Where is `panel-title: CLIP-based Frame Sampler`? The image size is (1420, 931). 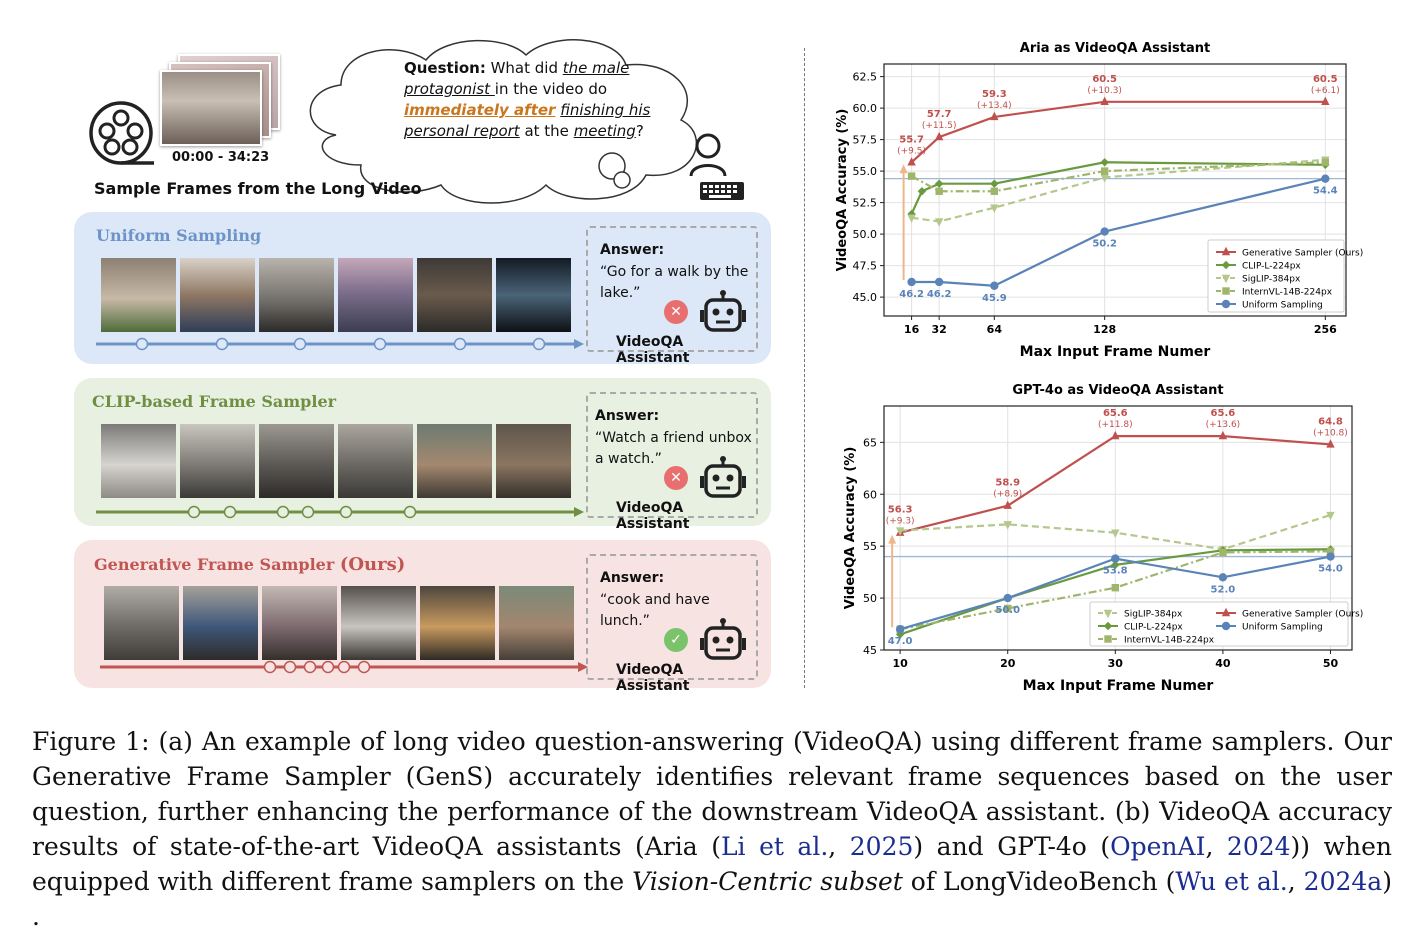
panel-title: CLIP-based Frame Sampler is located at coordinates (214, 401).